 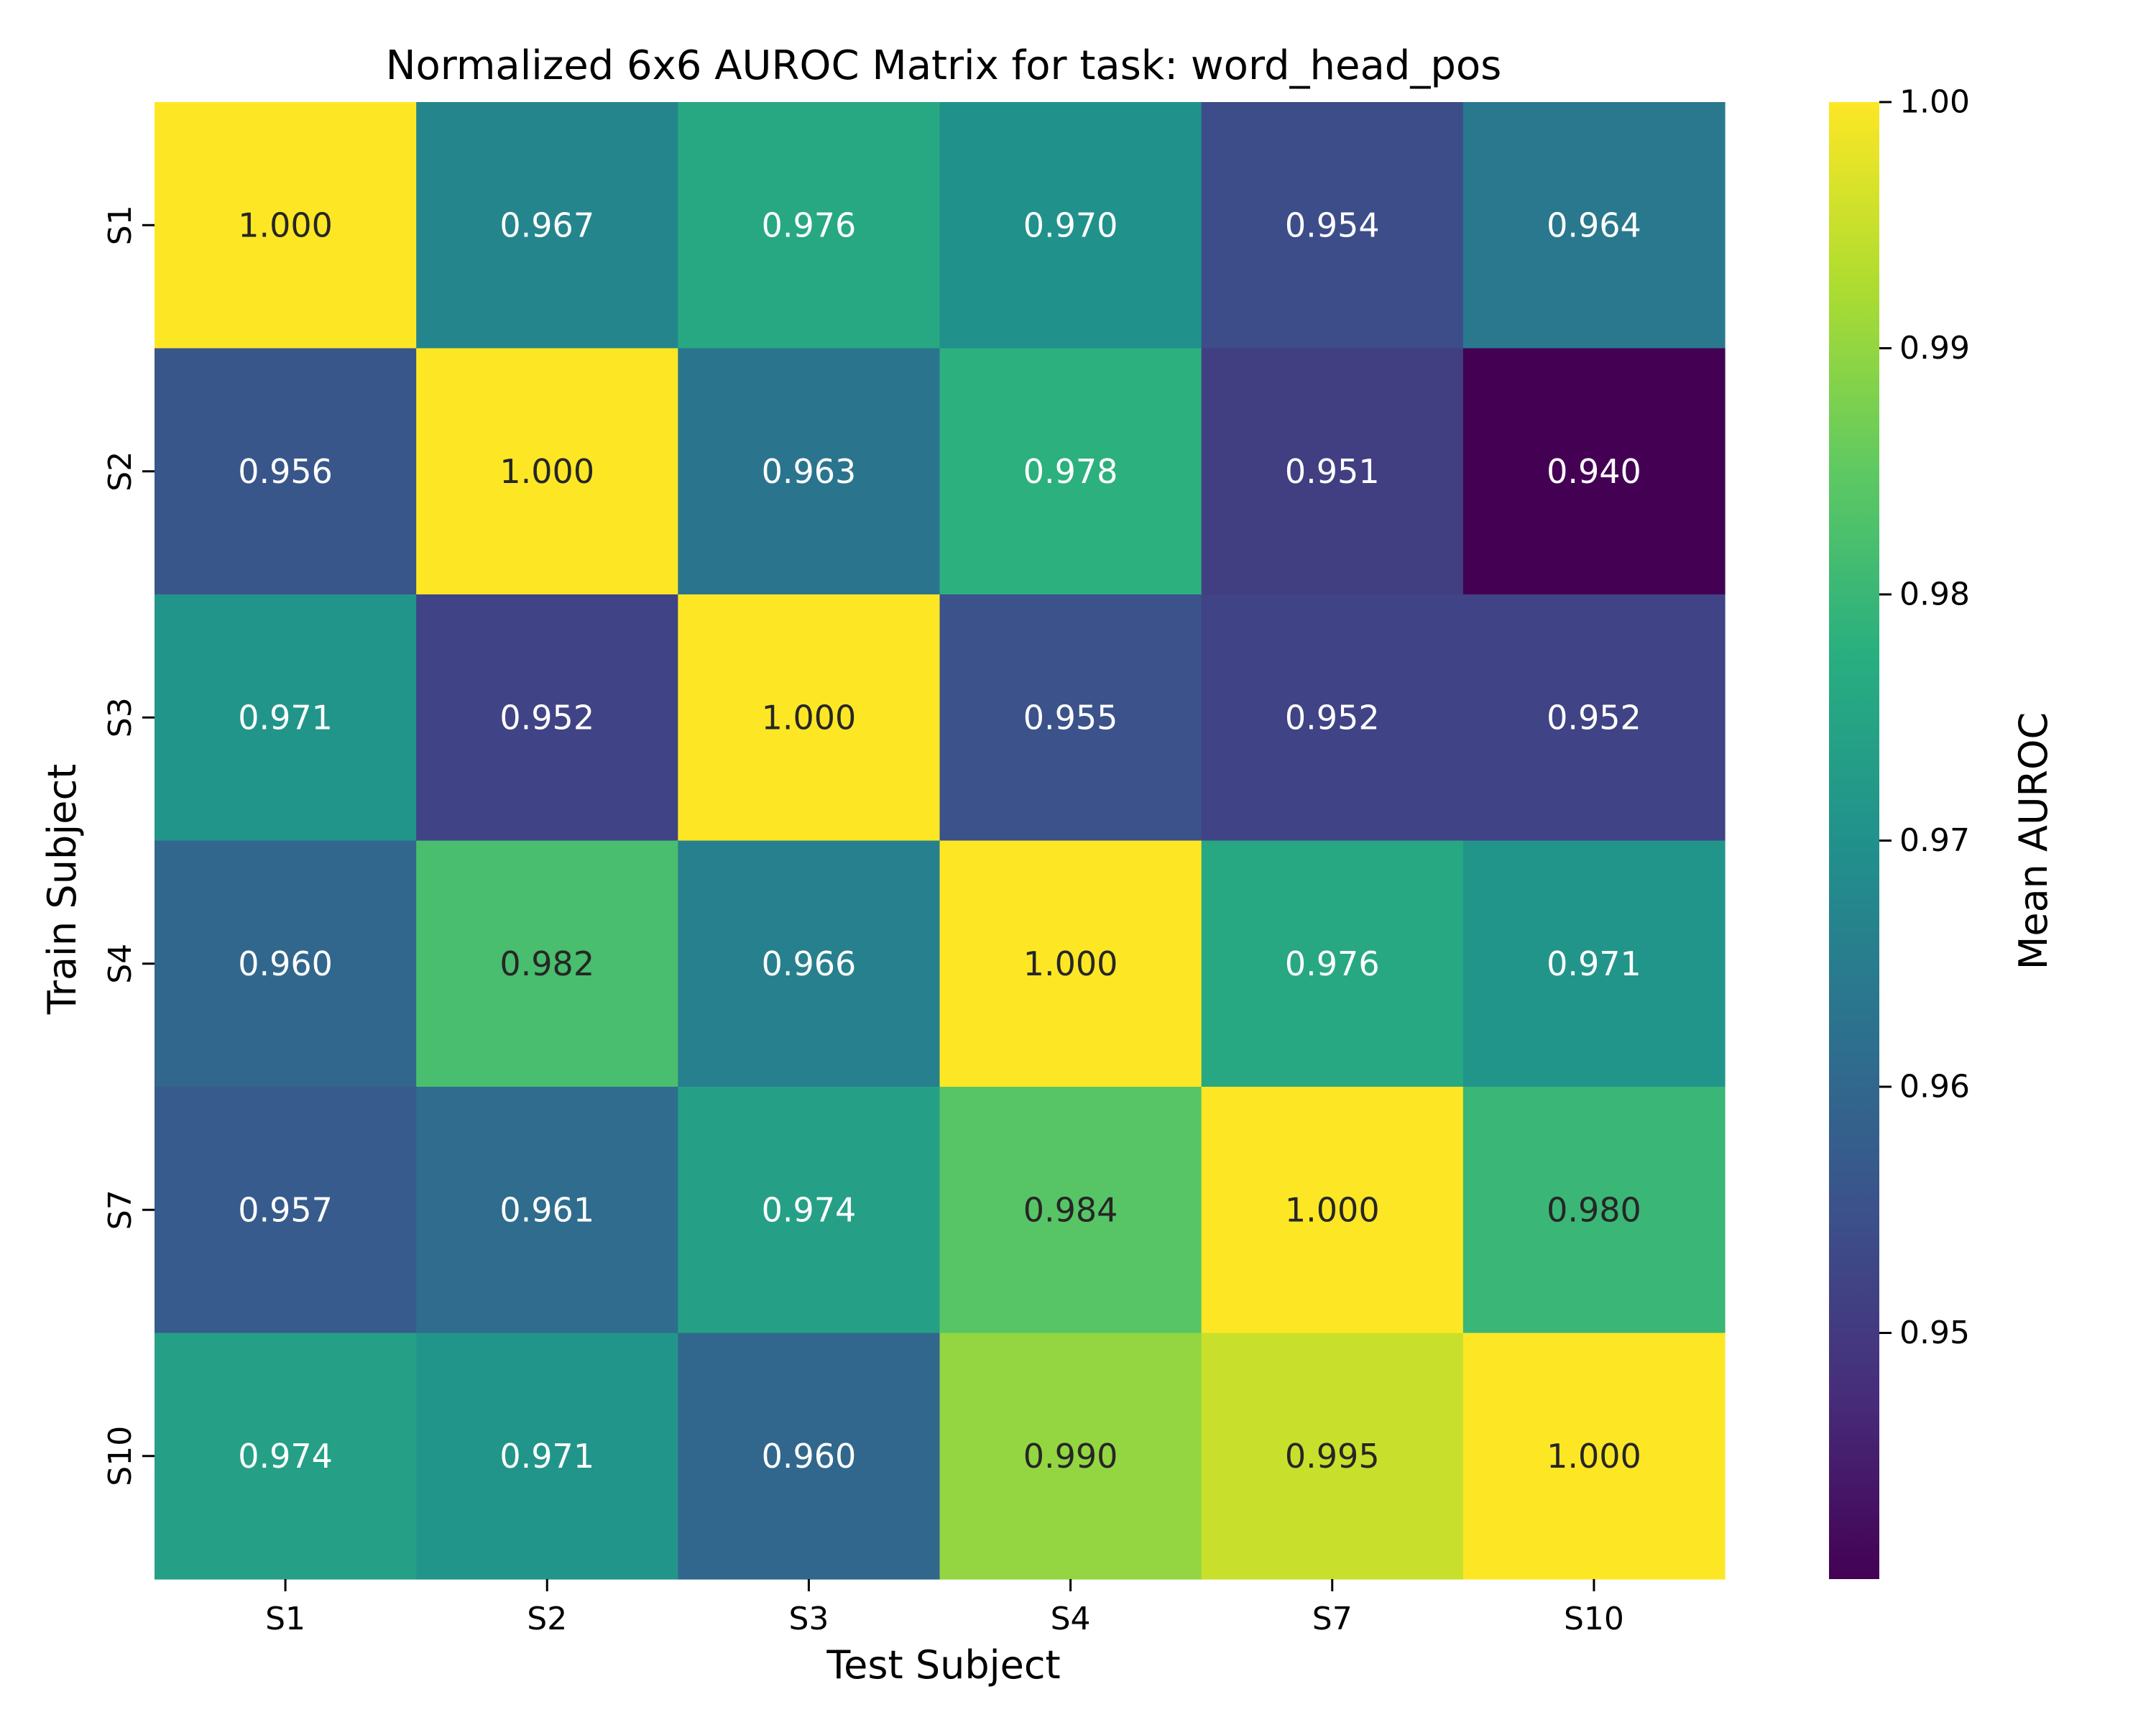 What do you see at coordinates (808, 1619) in the screenshot?
I see `x-tick-label: S3` at bounding box center [808, 1619].